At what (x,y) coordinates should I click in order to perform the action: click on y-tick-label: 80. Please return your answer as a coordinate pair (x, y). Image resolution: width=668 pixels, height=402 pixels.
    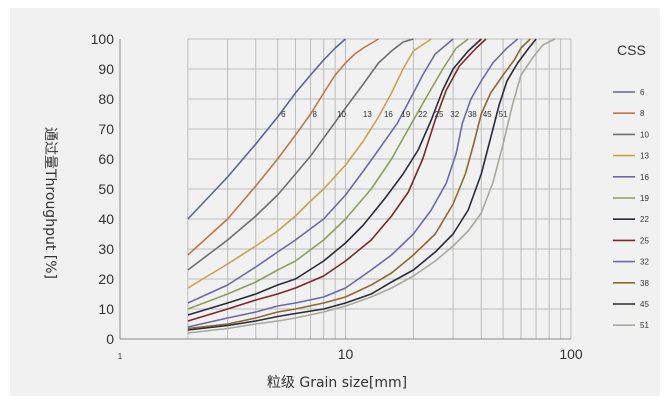
    Looking at the image, I should click on (106, 99).